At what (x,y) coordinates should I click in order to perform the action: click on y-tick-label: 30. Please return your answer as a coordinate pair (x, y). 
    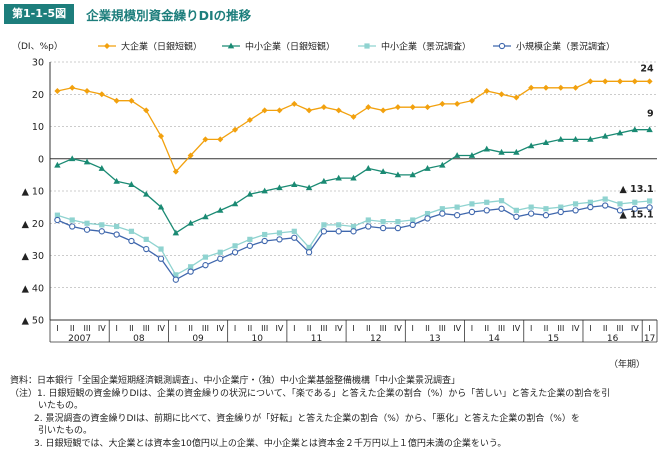
    Looking at the image, I should click on (38, 63).